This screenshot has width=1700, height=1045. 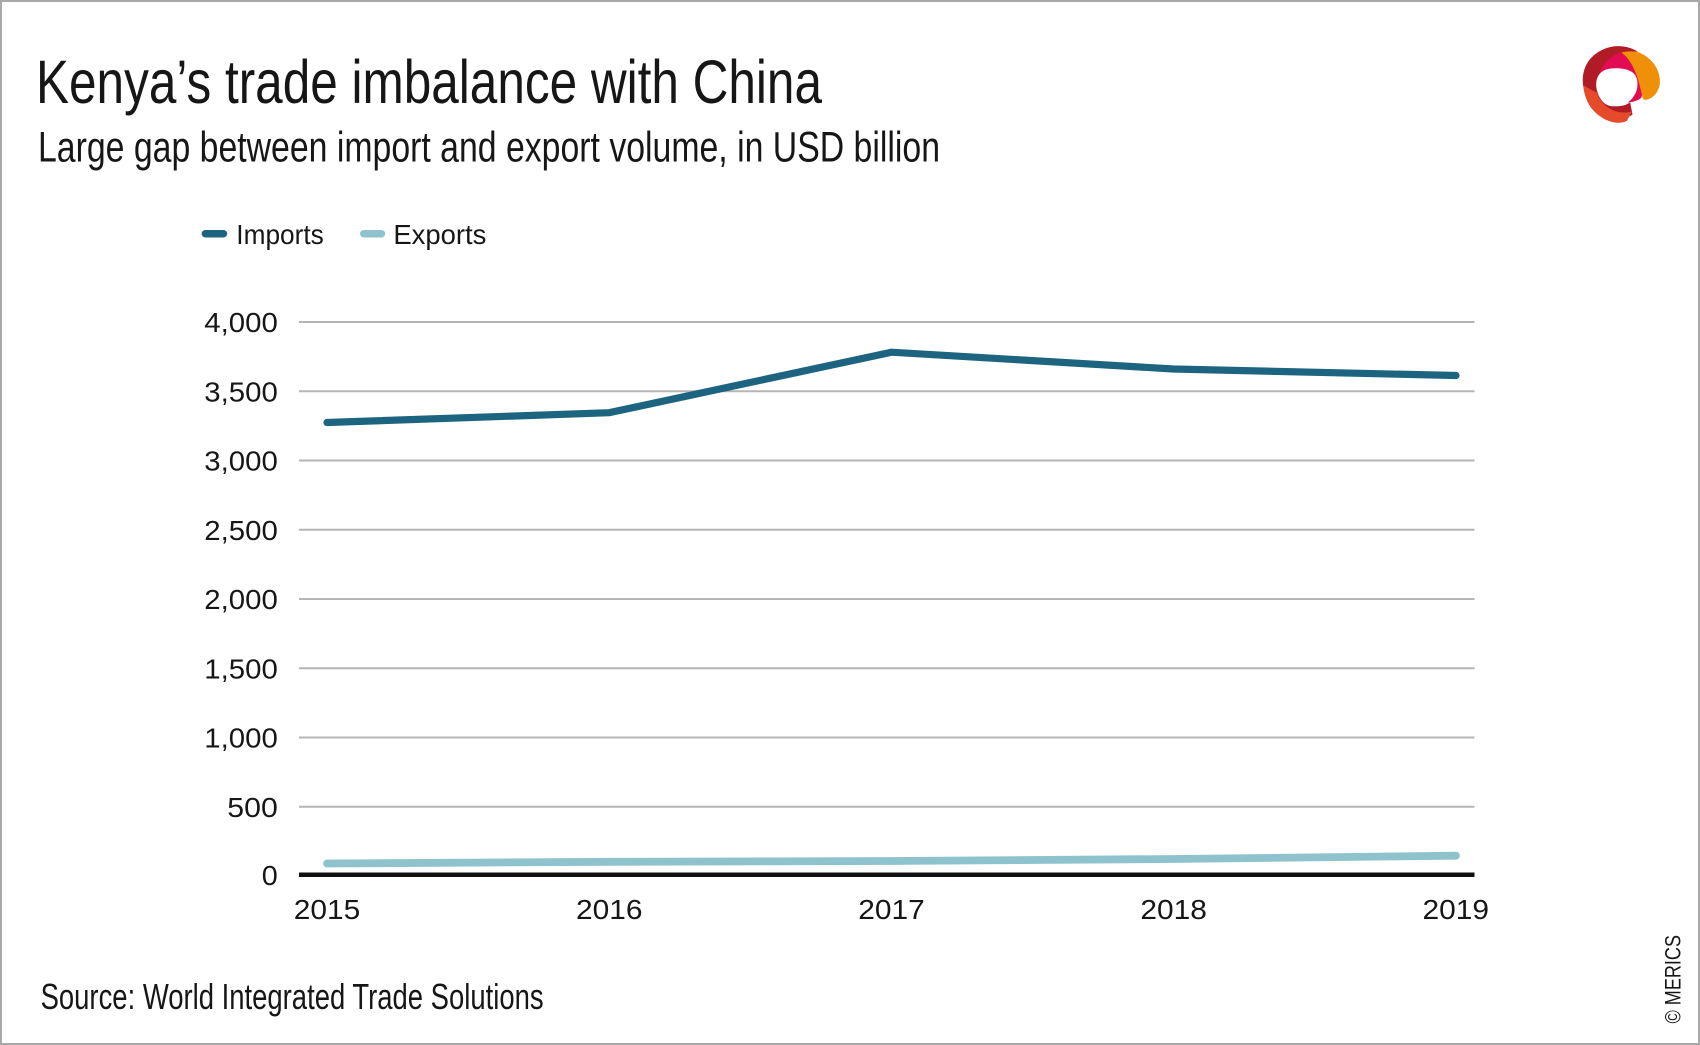 I want to click on svg-text: 2016, so click(x=609, y=909).